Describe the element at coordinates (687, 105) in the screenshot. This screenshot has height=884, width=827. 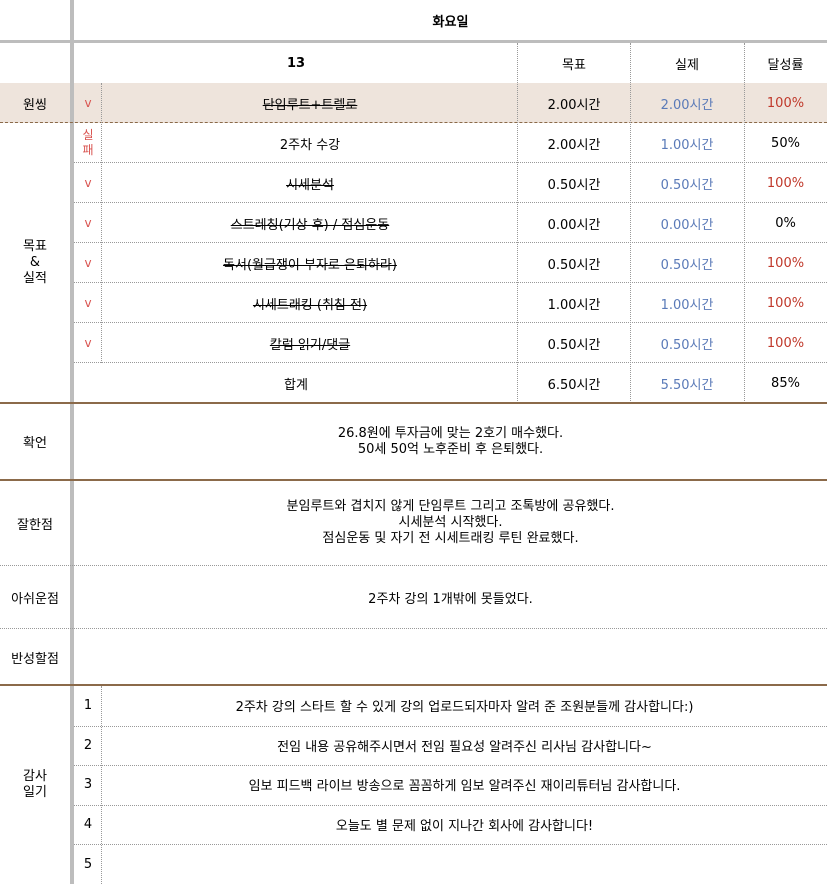
I see `warmup-actual: 2.00시간` at that location.